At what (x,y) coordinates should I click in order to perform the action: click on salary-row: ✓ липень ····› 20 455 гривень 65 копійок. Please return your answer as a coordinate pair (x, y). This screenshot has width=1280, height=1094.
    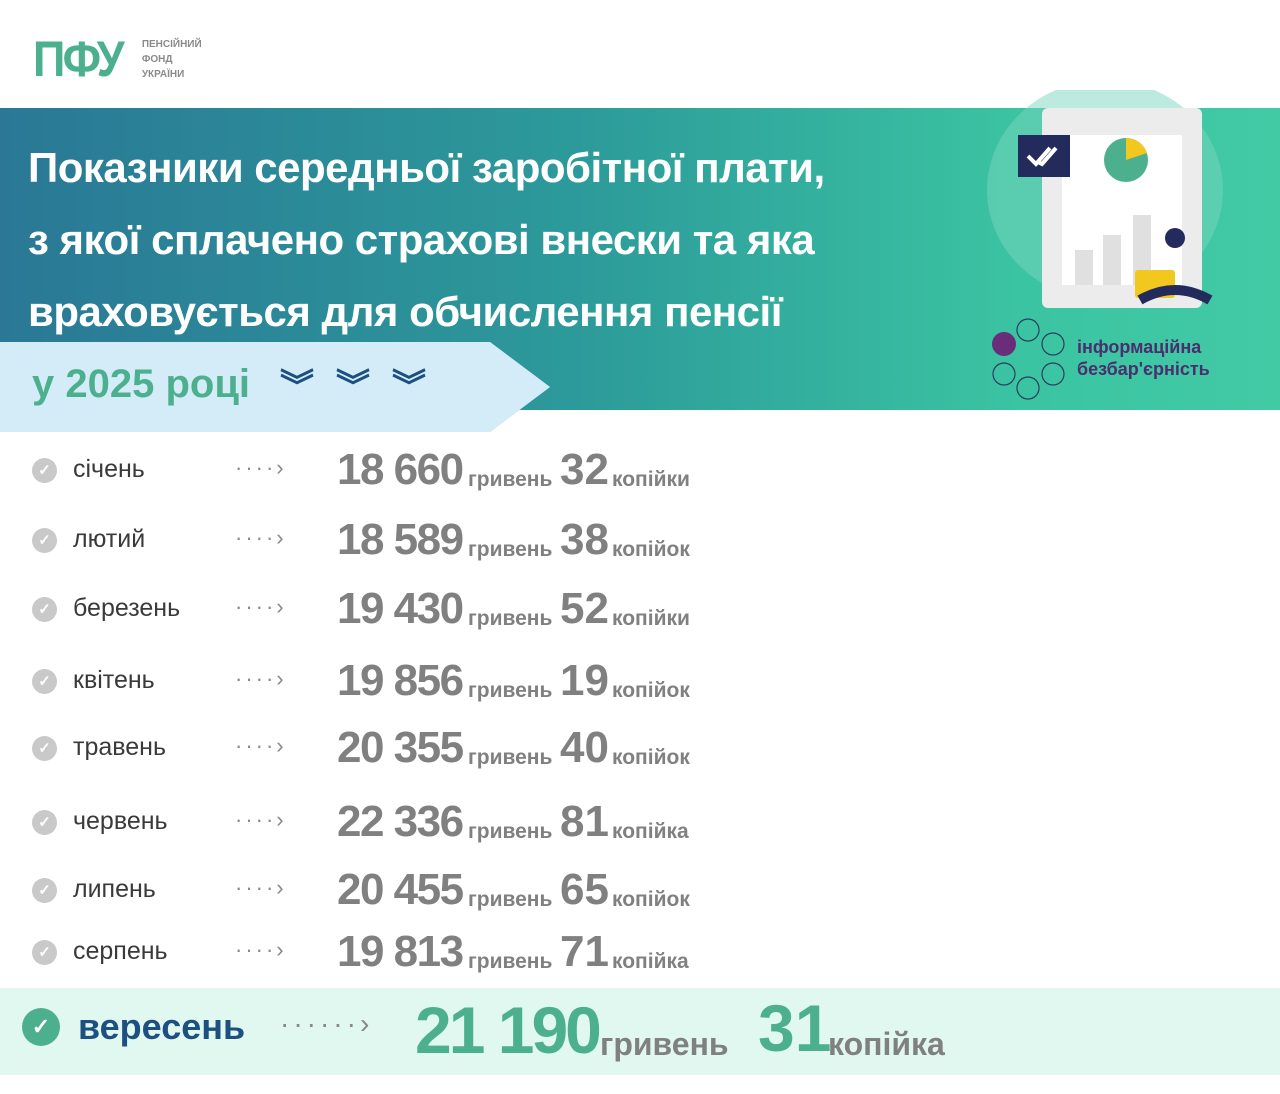
    Looking at the image, I should click on (640, 890).